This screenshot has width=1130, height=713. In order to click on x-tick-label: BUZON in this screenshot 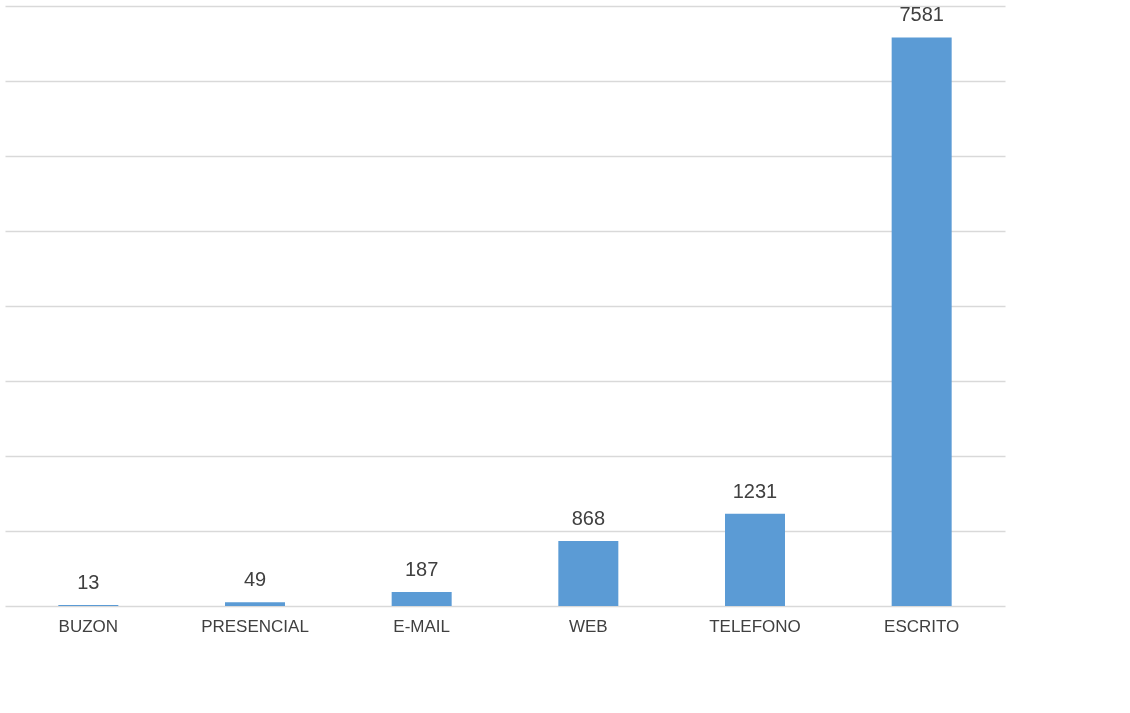, I will do `click(88, 626)`.